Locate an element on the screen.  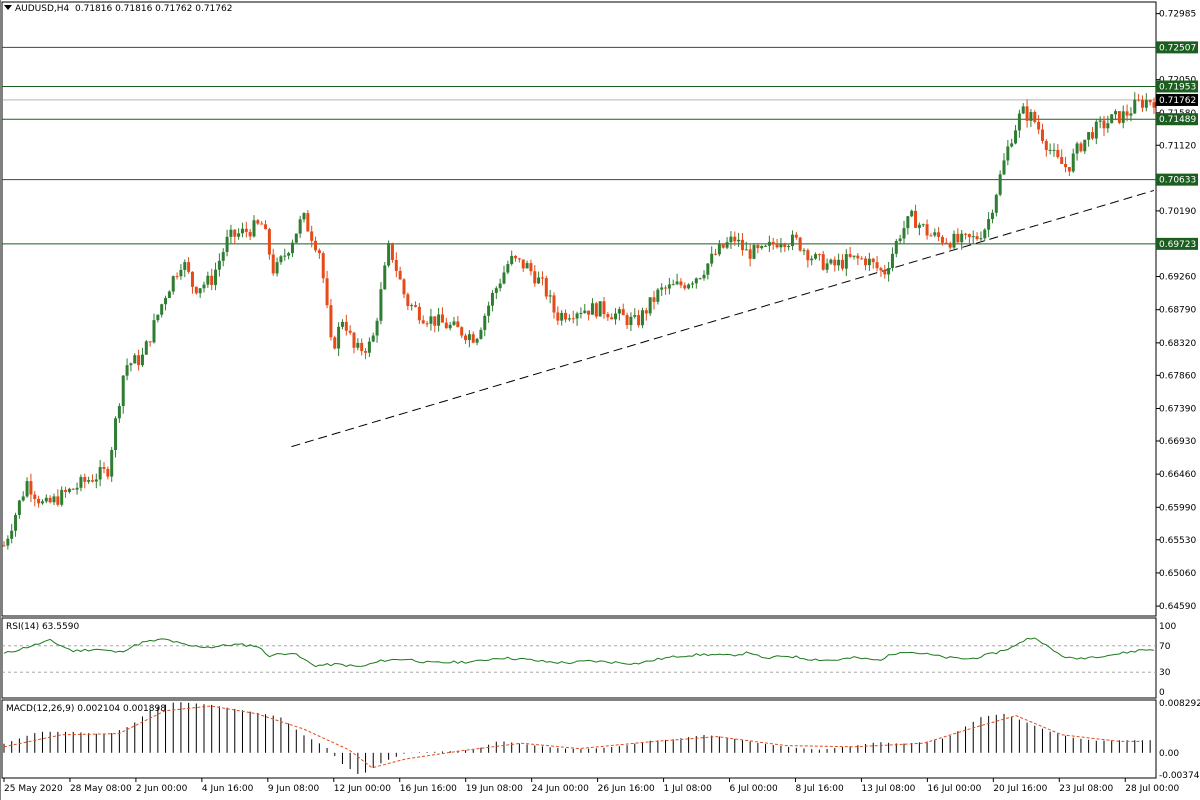
y-tick-label: 0.66460 is located at coordinates (1177, 475).